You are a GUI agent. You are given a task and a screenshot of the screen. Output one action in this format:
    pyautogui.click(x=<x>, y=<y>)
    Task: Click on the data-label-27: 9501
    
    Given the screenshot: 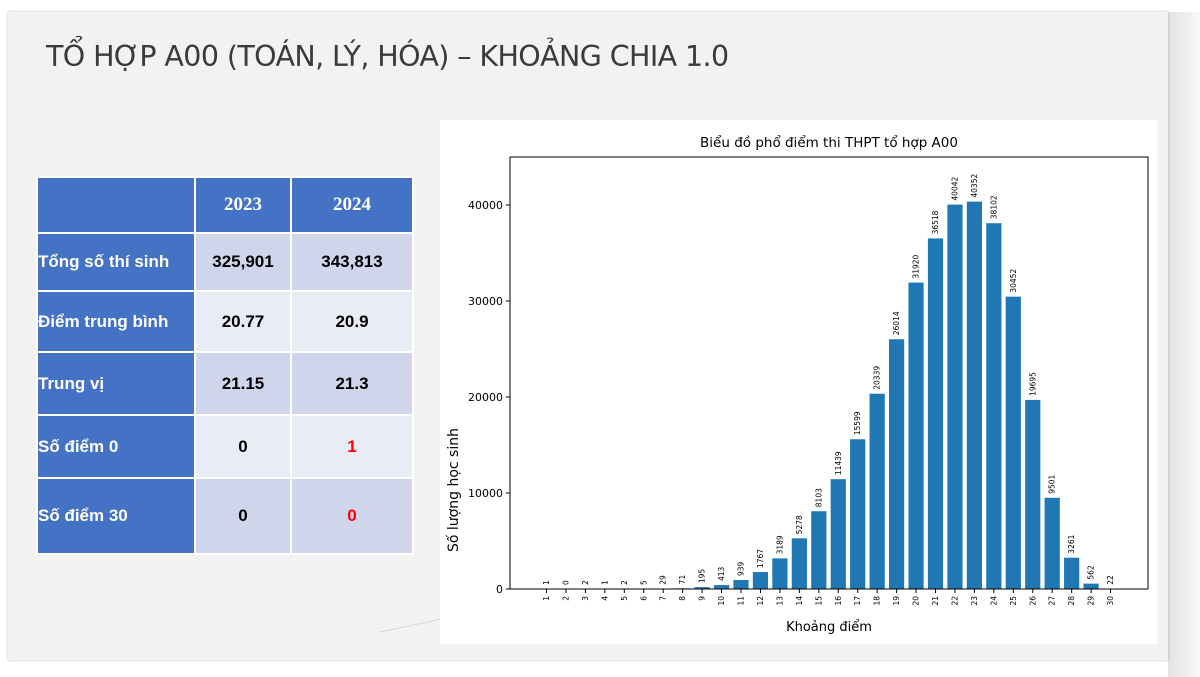 What is the action you would take?
    pyautogui.click(x=1052, y=483)
    